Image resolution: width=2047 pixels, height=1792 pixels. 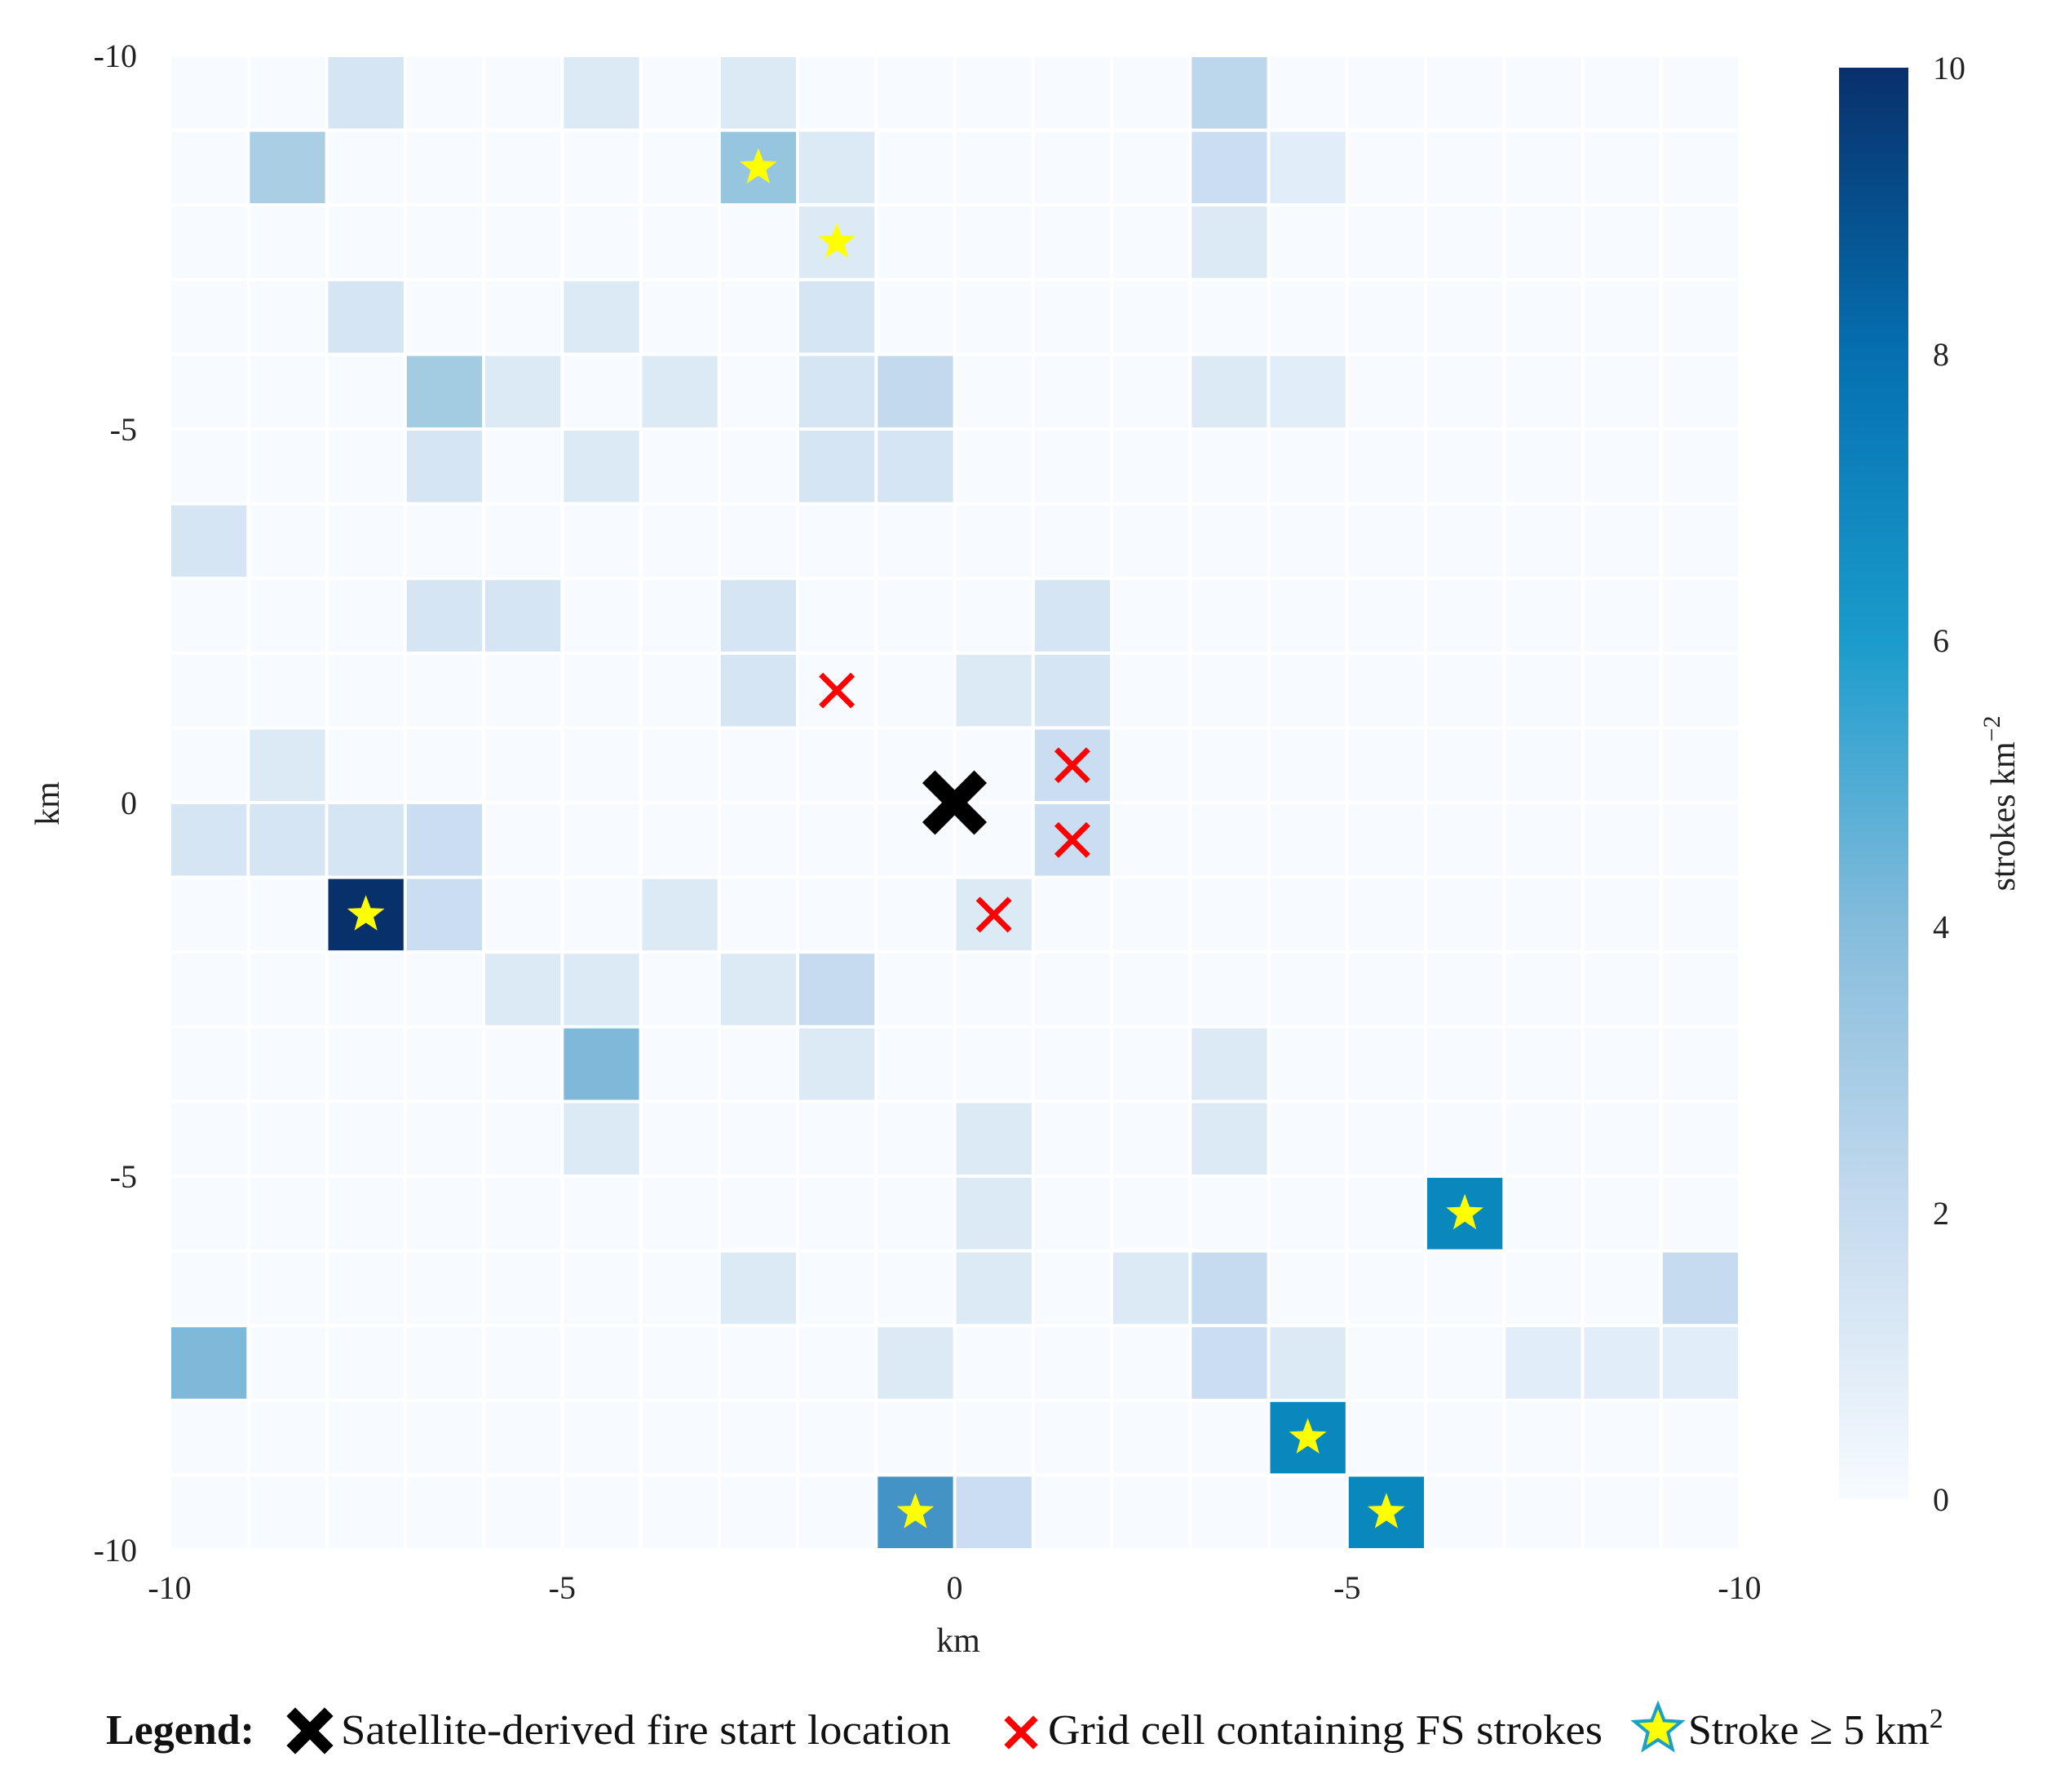 What do you see at coordinates (1021, 1732) in the screenshot?
I see `legend-red-x-icon` at bounding box center [1021, 1732].